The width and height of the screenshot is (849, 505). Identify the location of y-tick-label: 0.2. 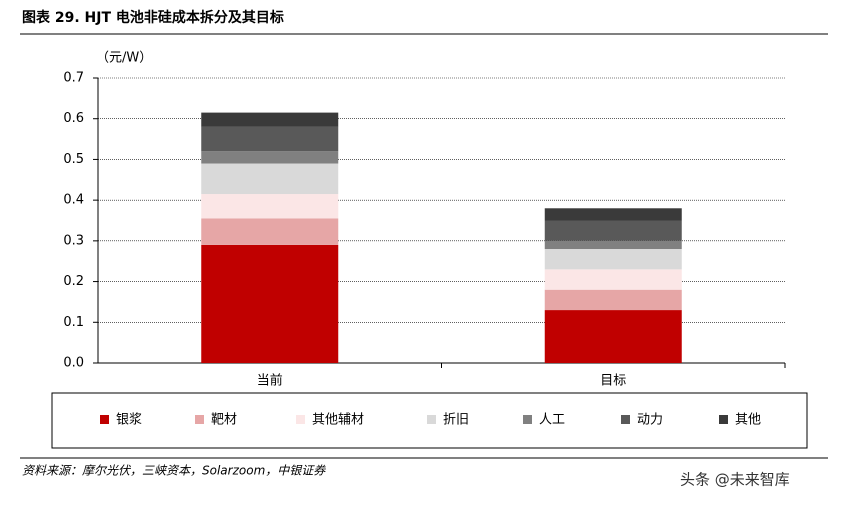
(73, 281).